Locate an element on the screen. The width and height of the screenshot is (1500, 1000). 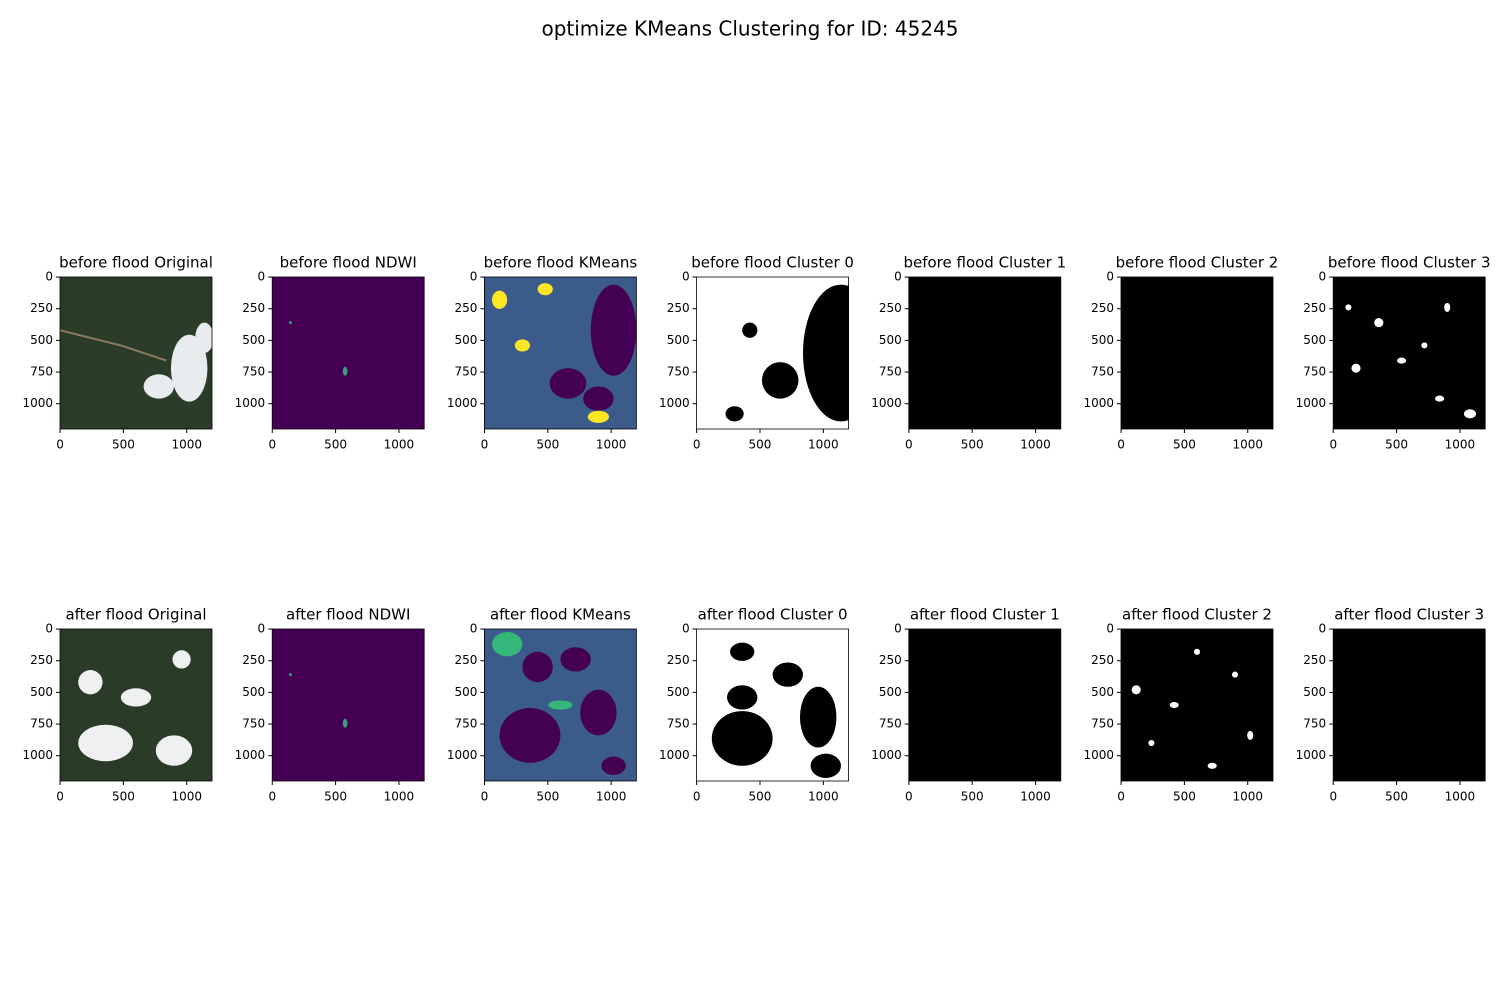
subplot-title: before flood NDWI is located at coordinates (348, 263).